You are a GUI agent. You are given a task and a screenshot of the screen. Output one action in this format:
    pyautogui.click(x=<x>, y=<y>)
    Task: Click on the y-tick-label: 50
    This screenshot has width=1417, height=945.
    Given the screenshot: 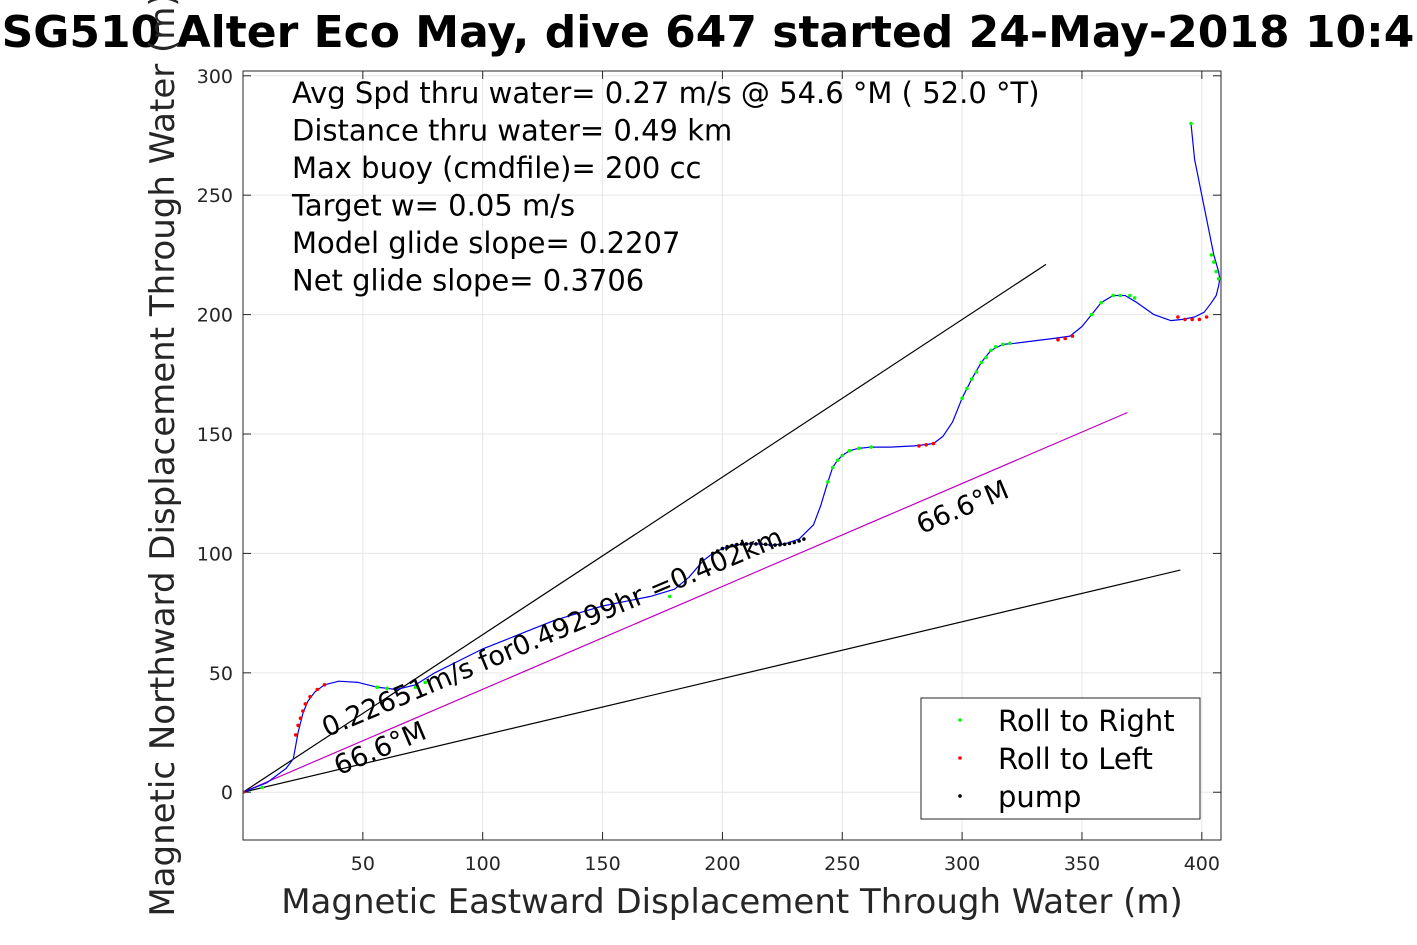 What is the action you would take?
    pyautogui.click(x=221, y=674)
    